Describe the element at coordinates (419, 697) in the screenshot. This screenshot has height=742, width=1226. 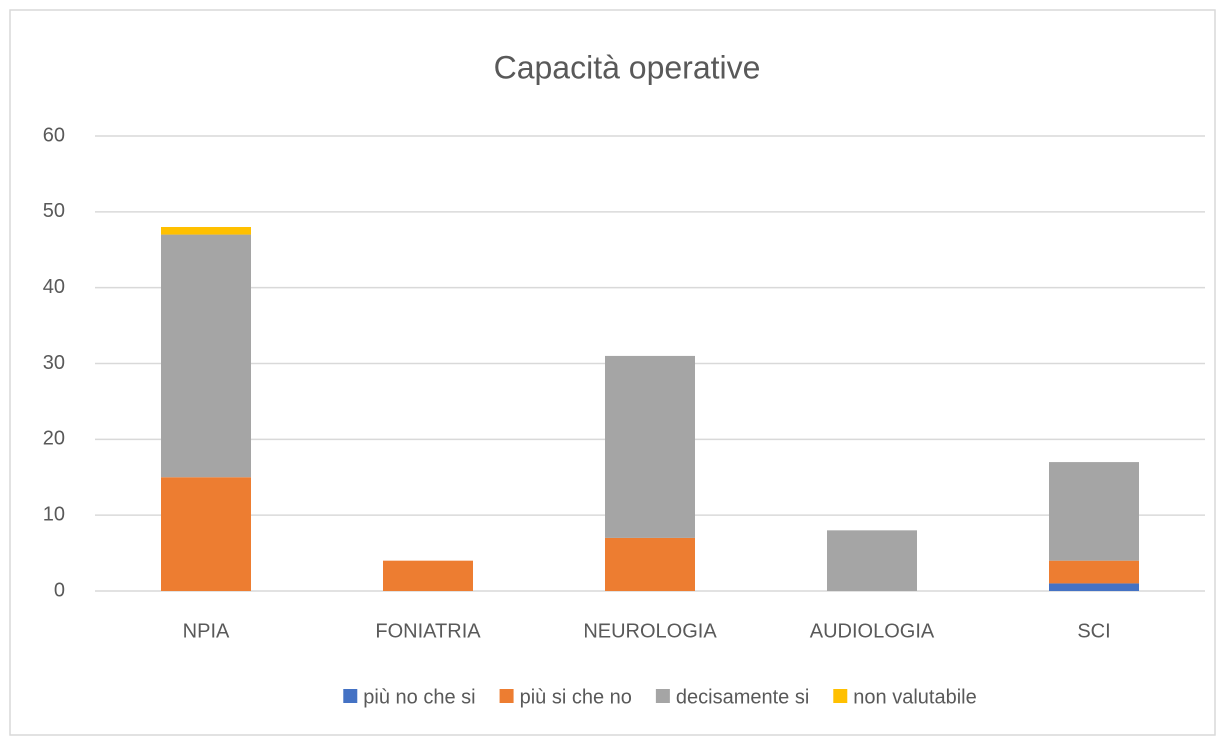
I see `legend-label: più no che si` at that location.